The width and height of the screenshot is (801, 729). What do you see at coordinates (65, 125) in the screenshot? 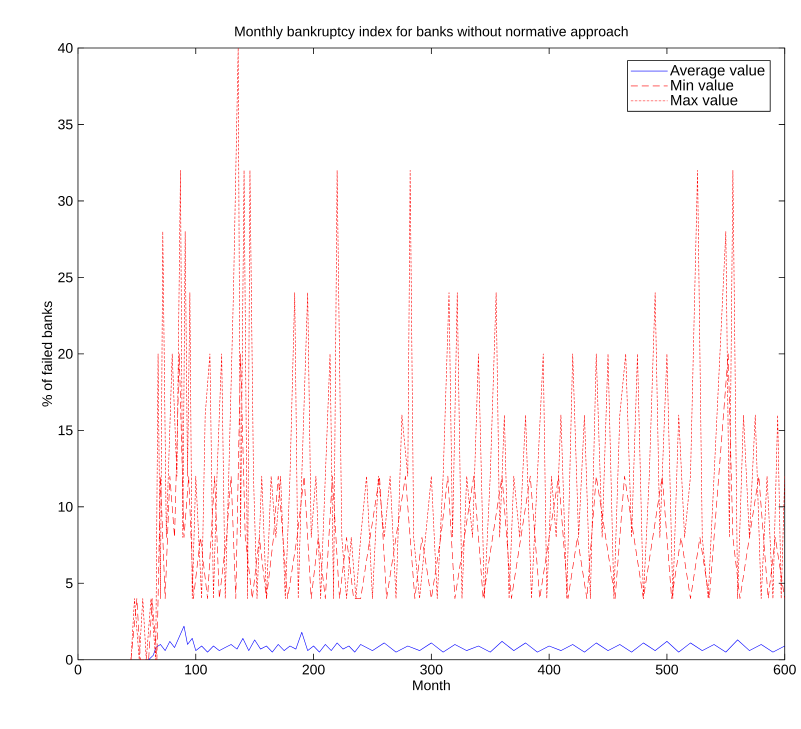
I see `y-tick-label: 35` at bounding box center [65, 125].